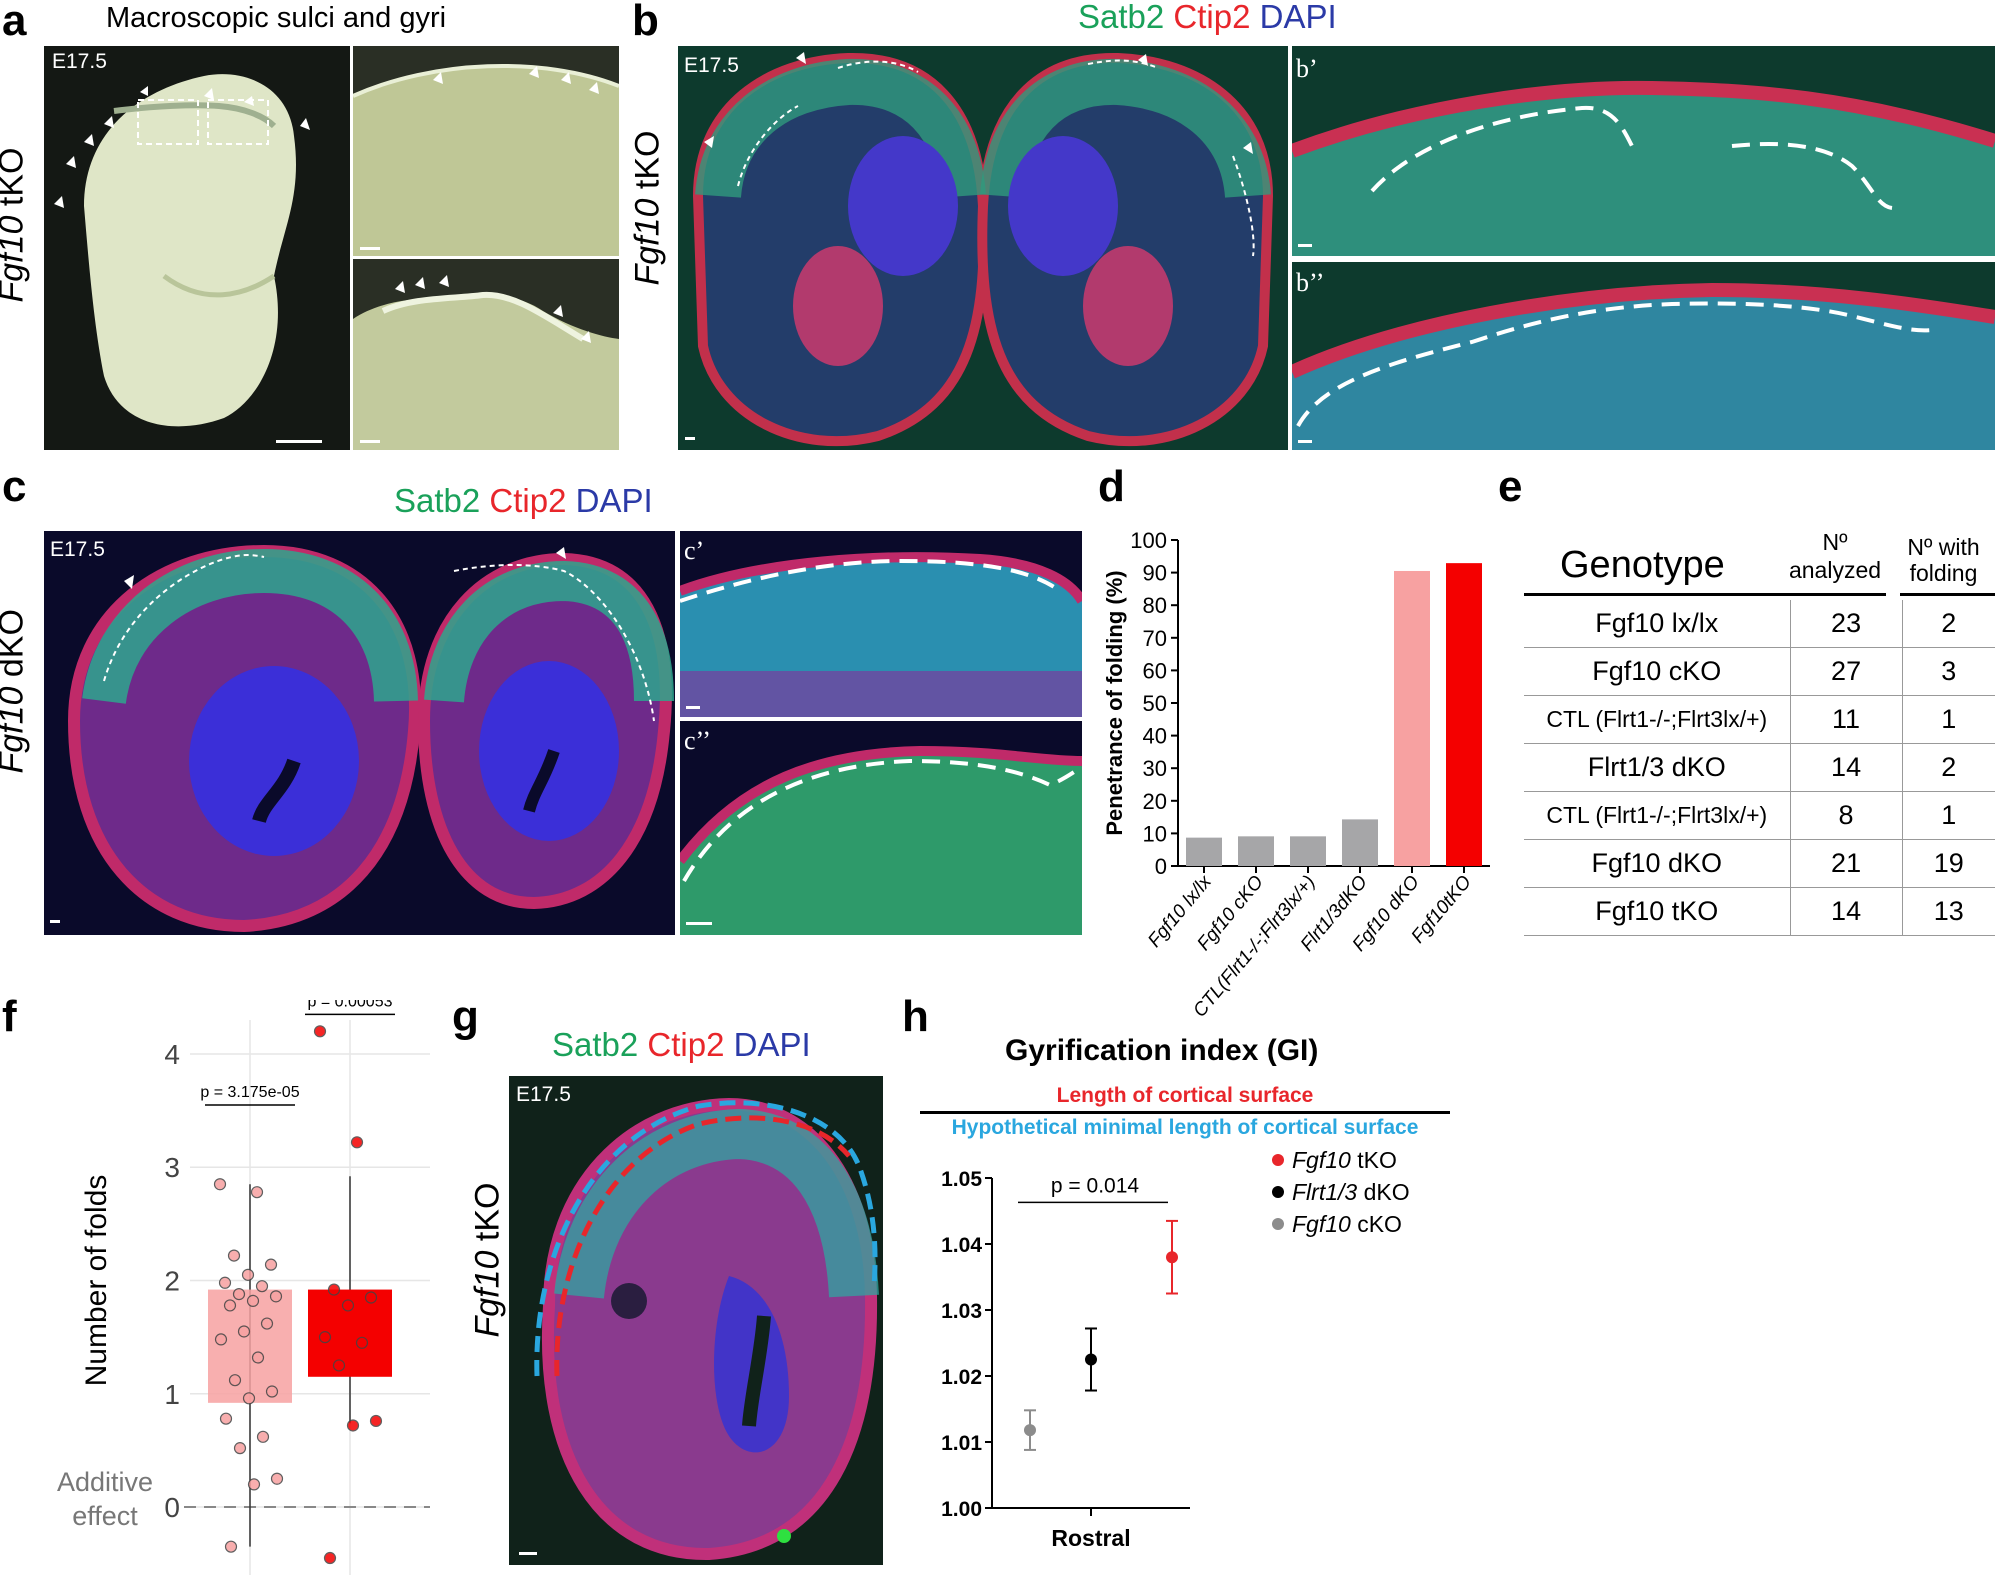 The image size is (1995, 1579). I want to click on panel-b-inset1-label: b’, so click(1307, 68).